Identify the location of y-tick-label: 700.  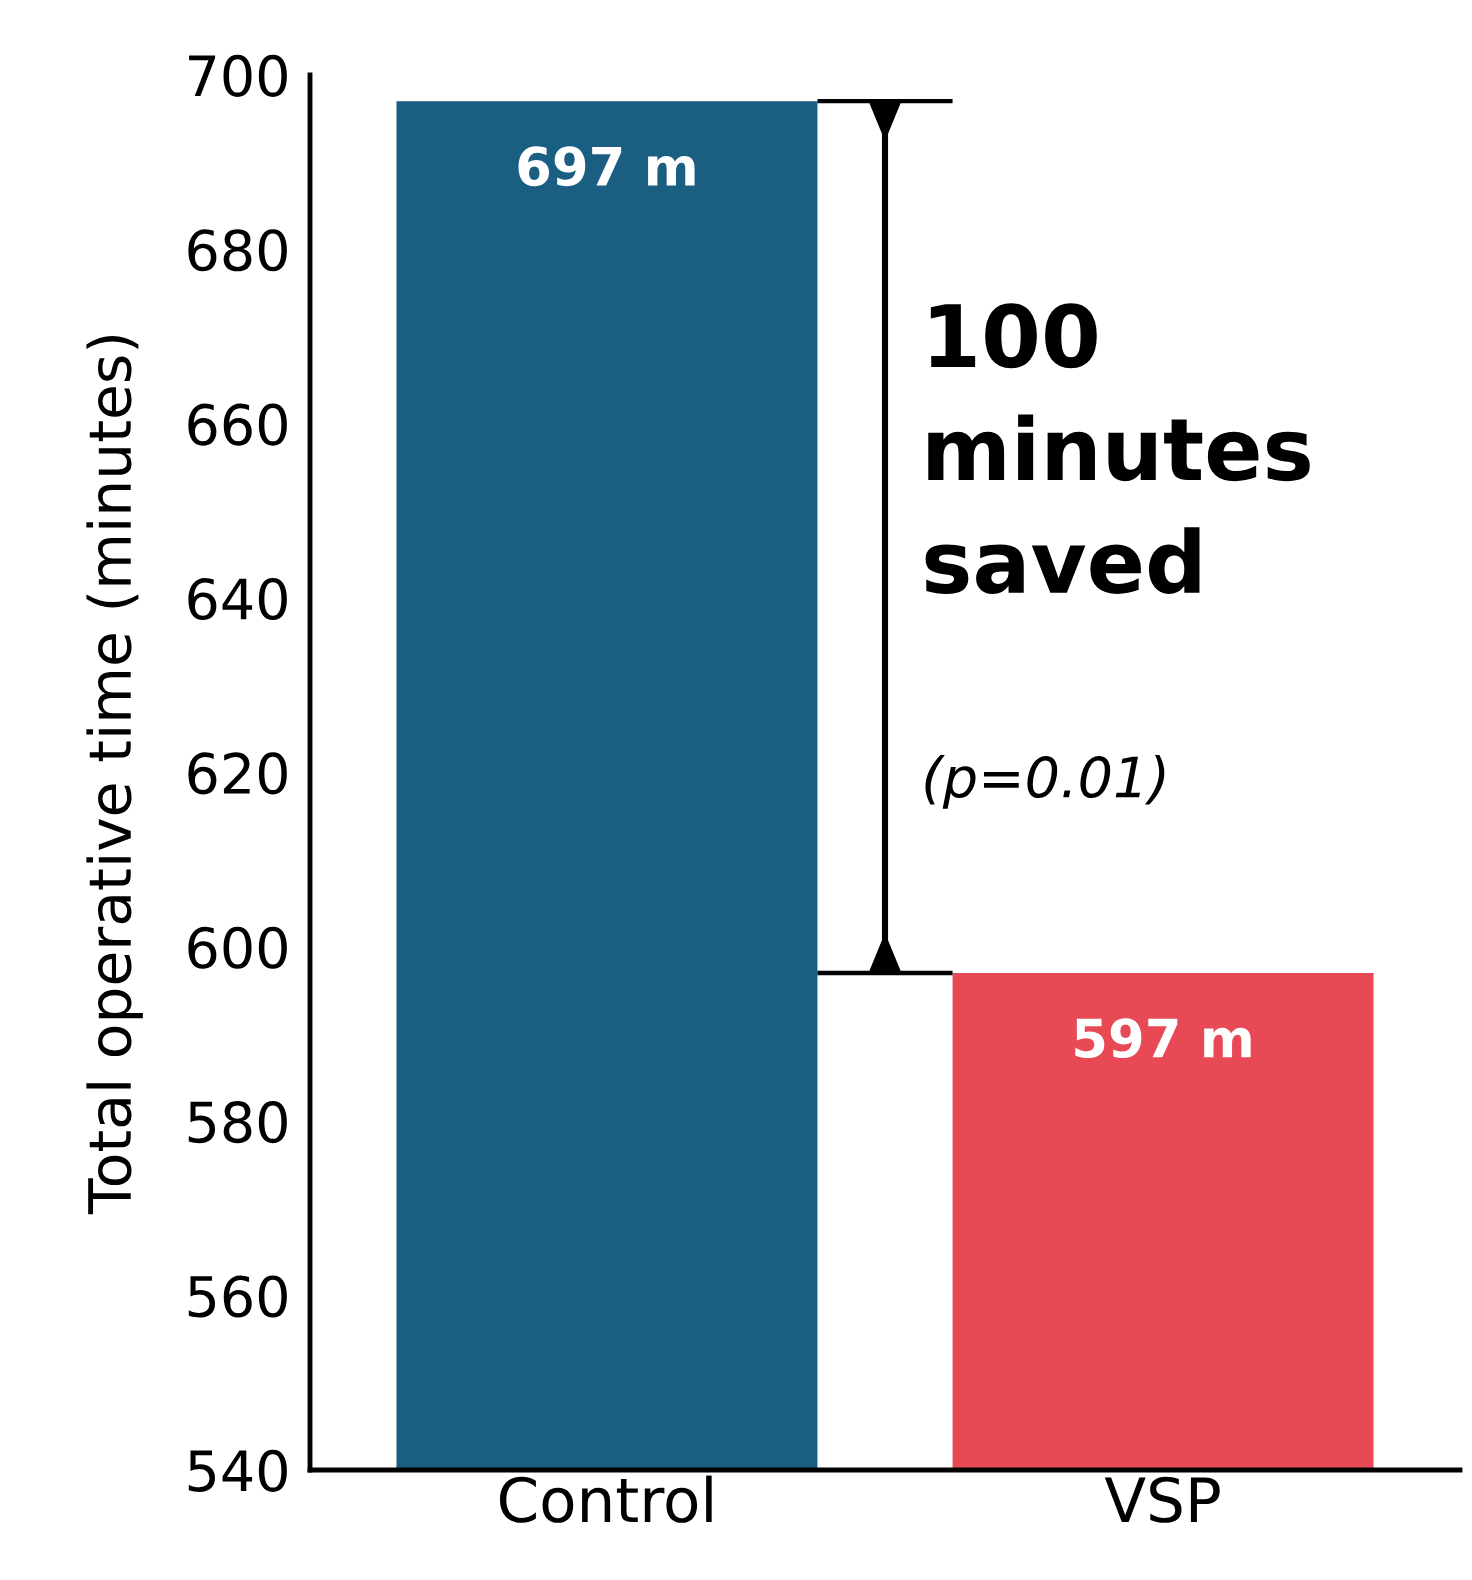
(238, 75).